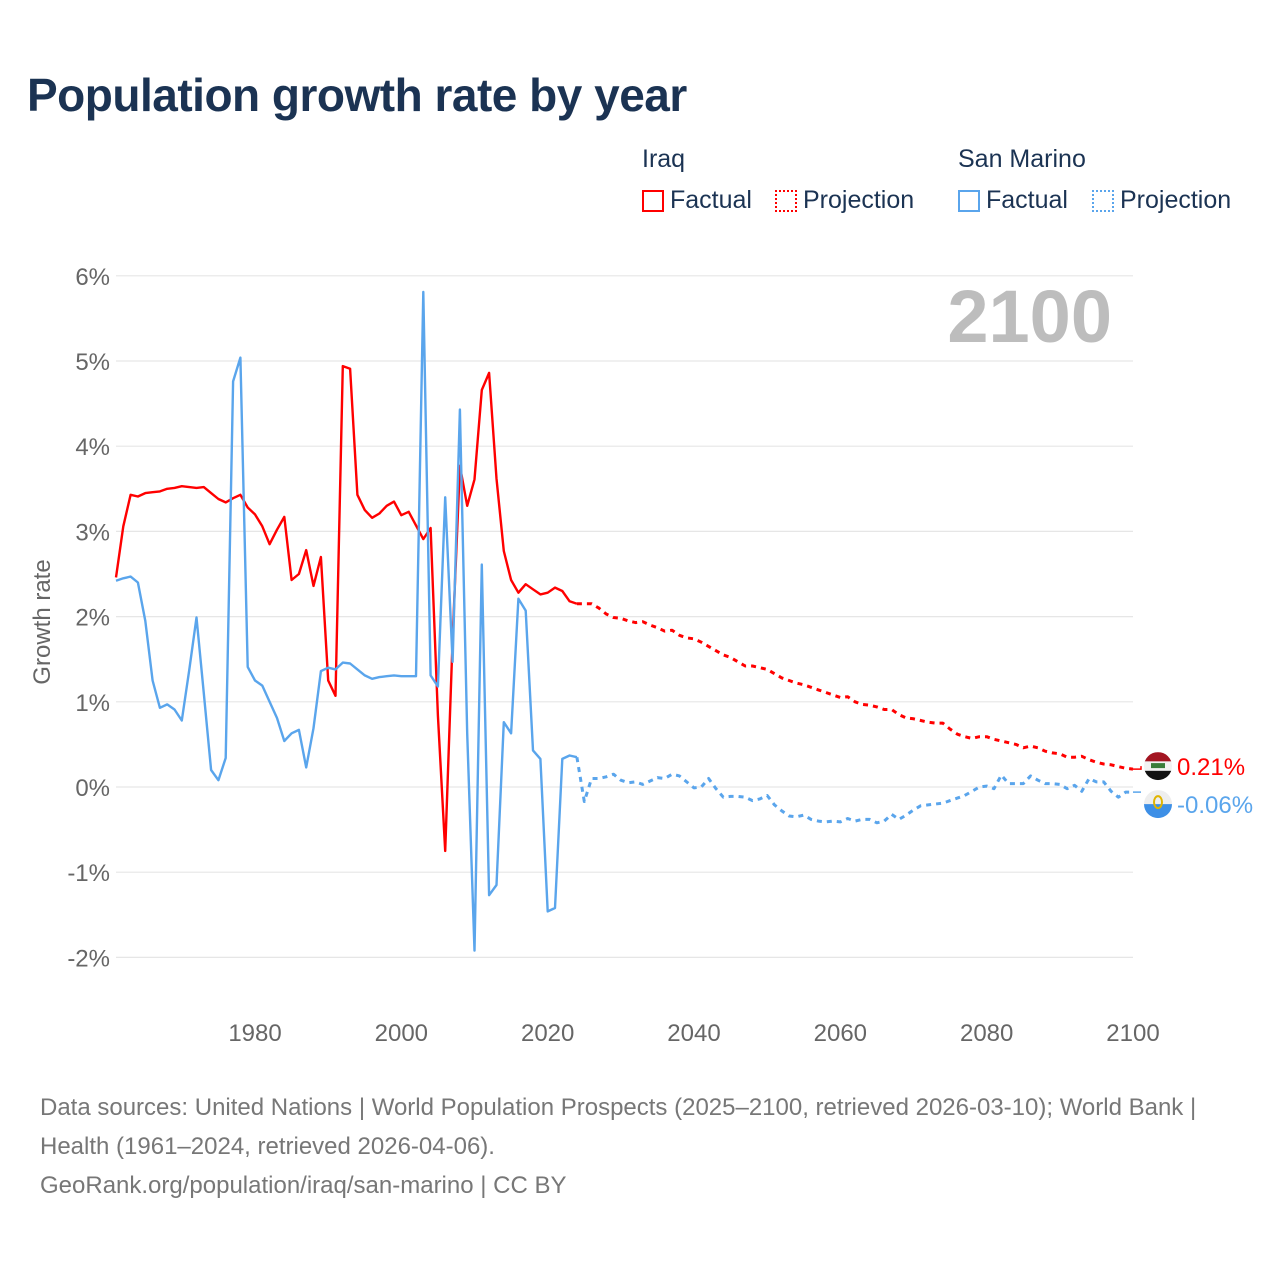 This screenshot has width=1280, height=1280. I want to click on x-tick-label: 2060, so click(840, 1033).